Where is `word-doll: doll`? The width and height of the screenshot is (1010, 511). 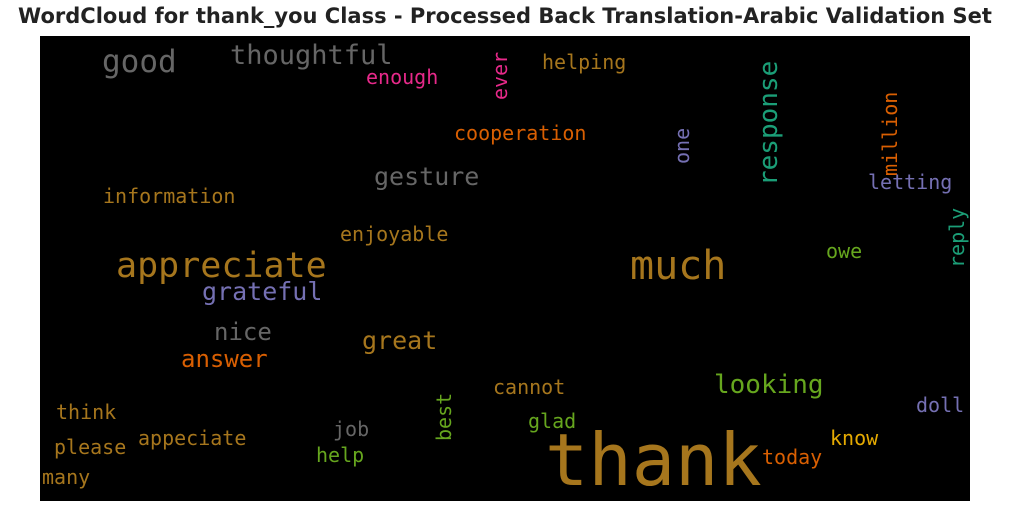 word-doll: doll is located at coordinates (940, 405).